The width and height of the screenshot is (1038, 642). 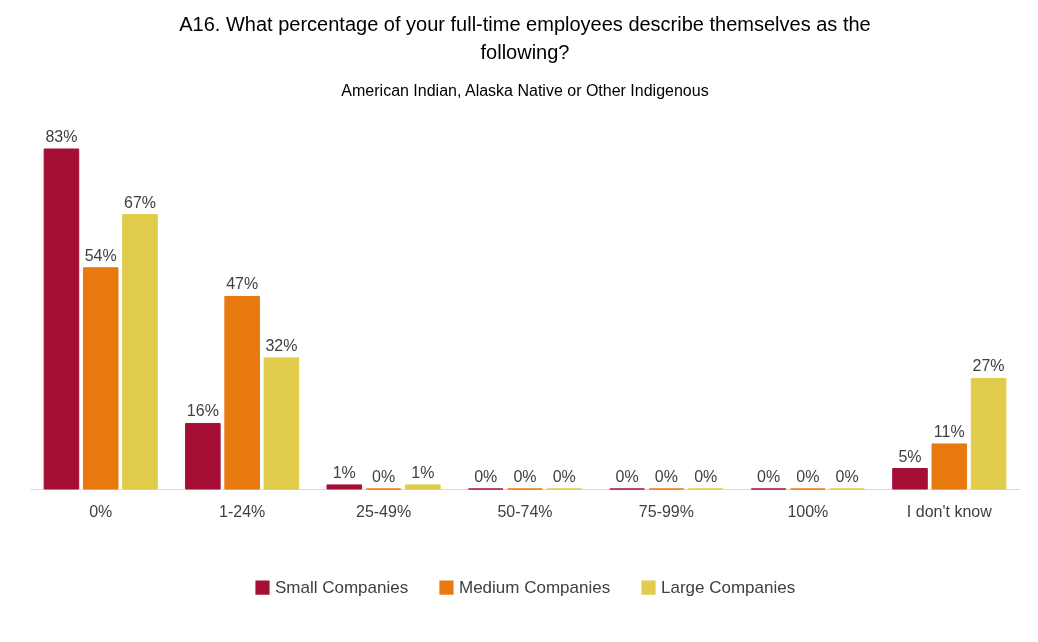 What do you see at coordinates (242, 511) in the screenshot?
I see `x-tick-label: 1-24%` at bounding box center [242, 511].